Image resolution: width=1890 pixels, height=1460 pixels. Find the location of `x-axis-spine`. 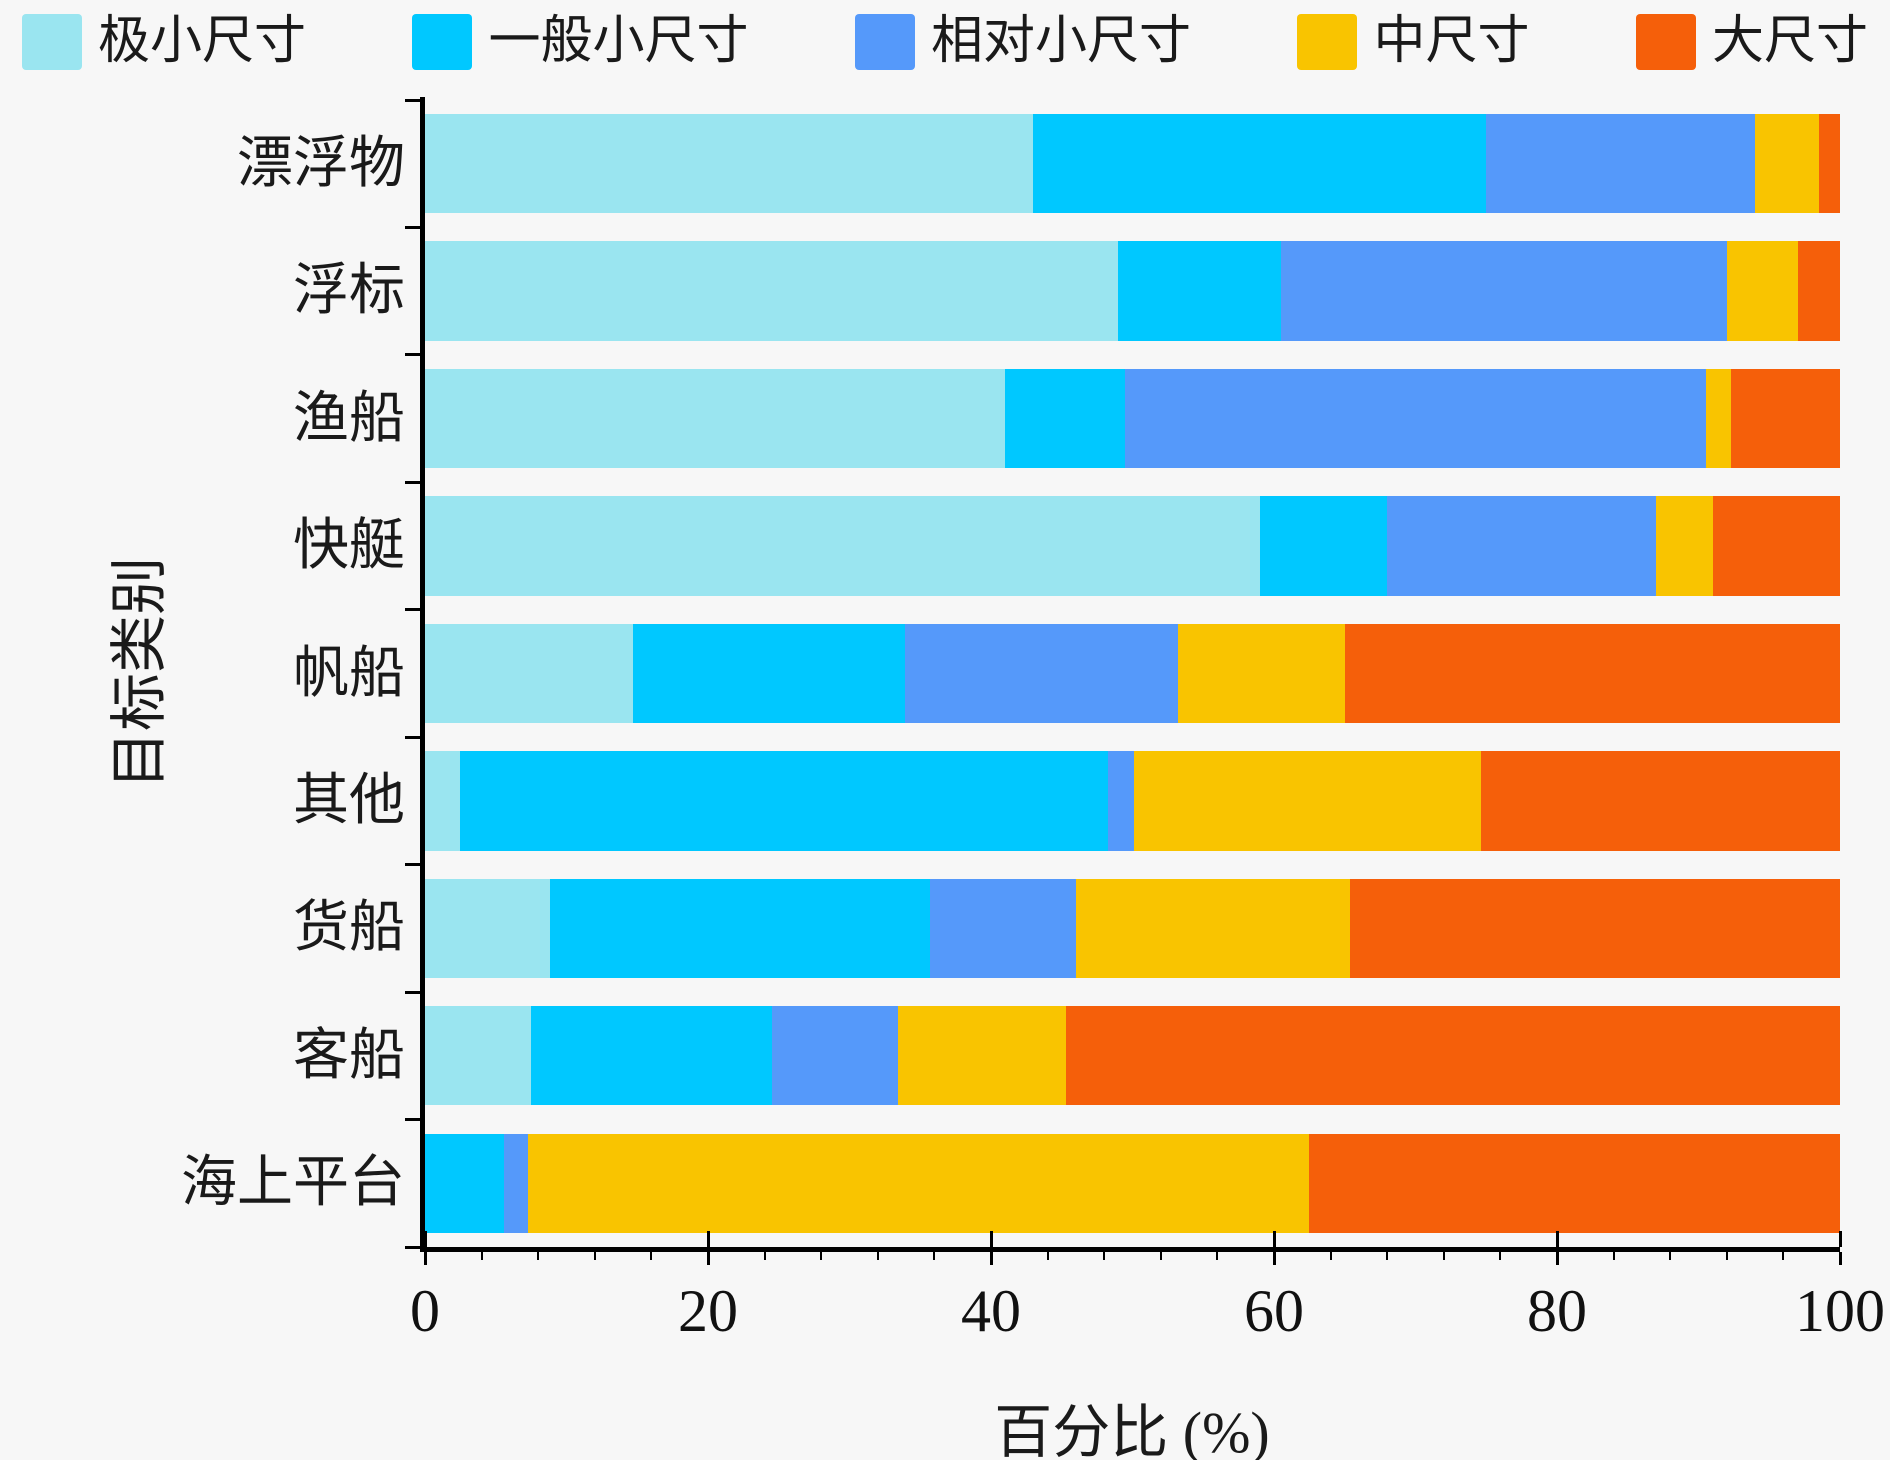

x-axis-spine is located at coordinates (1130, 1249).